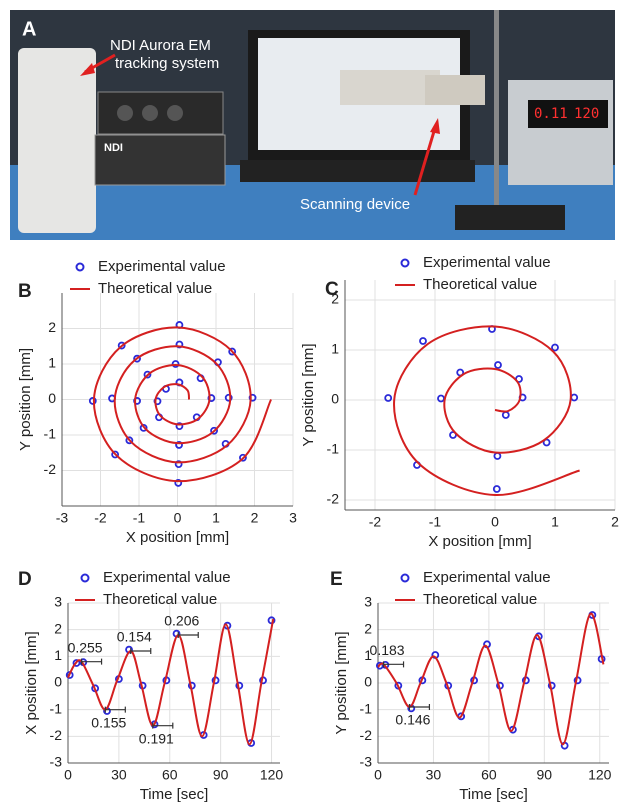 The height and width of the screenshot is (809, 624). What do you see at coordinates (255, 518) in the screenshot?
I see `x-tick-label: 2` at bounding box center [255, 518].